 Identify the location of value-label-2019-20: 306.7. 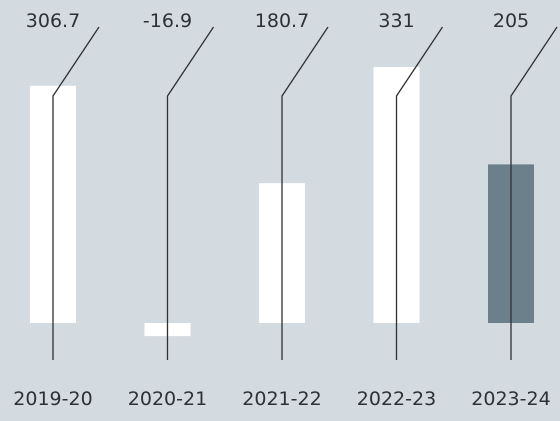
(53, 21).